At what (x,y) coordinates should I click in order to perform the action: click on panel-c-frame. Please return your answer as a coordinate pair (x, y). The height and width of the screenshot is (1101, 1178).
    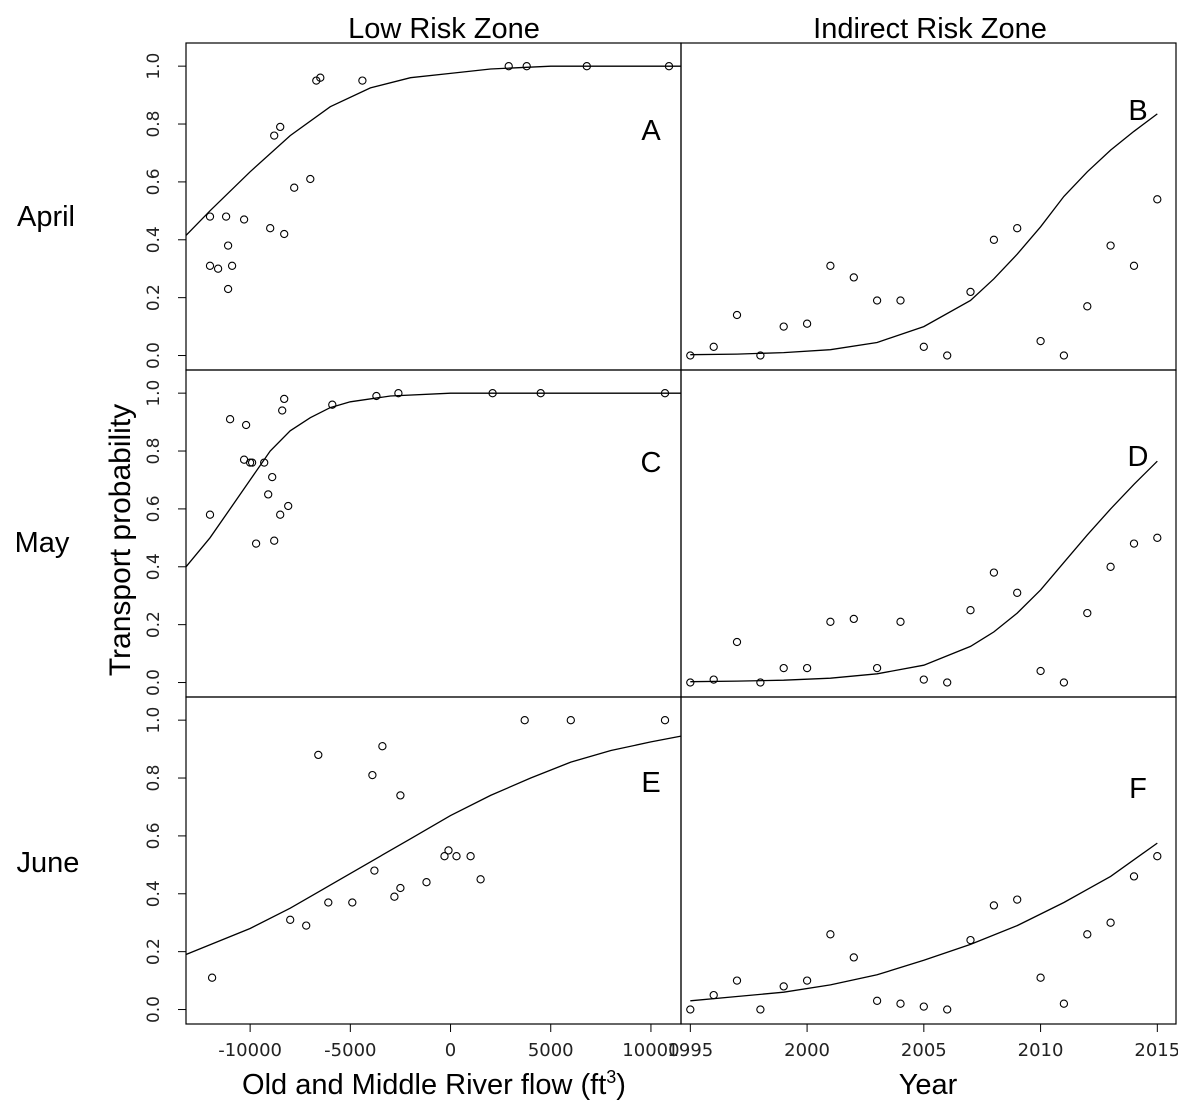
    Looking at the image, I should click on (433, 533).